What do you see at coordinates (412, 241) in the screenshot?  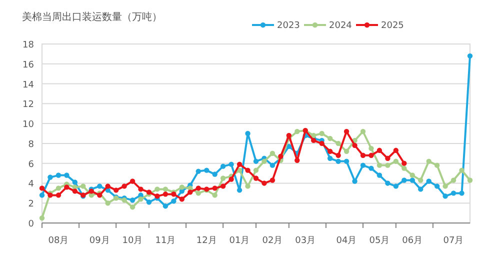 I see `x-tick-label: 06月` at bounding box center [412, 241].